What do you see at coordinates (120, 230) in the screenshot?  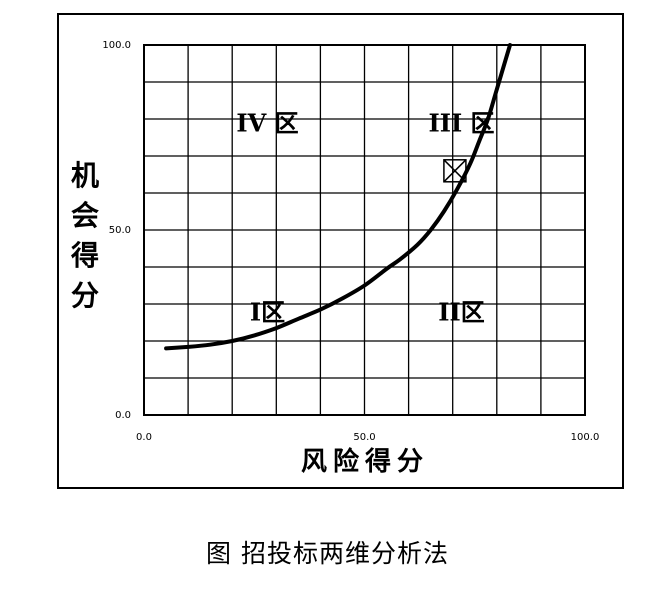 I see `y-tick-label: 50.0` at bounding box center [120, 230].